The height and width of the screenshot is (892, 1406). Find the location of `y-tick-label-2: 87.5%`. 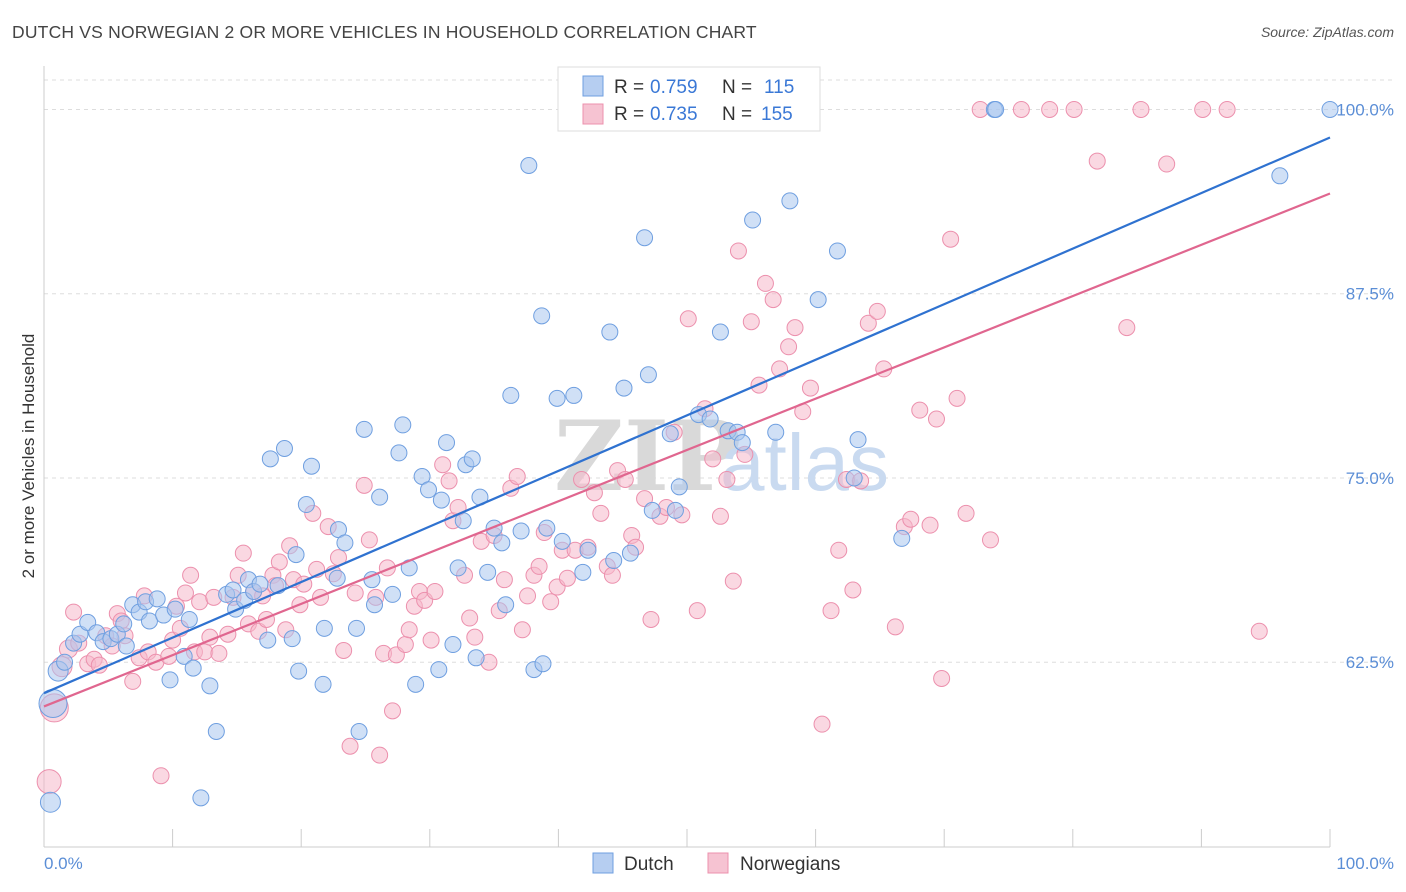

y-tick-label-2: 87.5% is located at coordinates (1370, 294).